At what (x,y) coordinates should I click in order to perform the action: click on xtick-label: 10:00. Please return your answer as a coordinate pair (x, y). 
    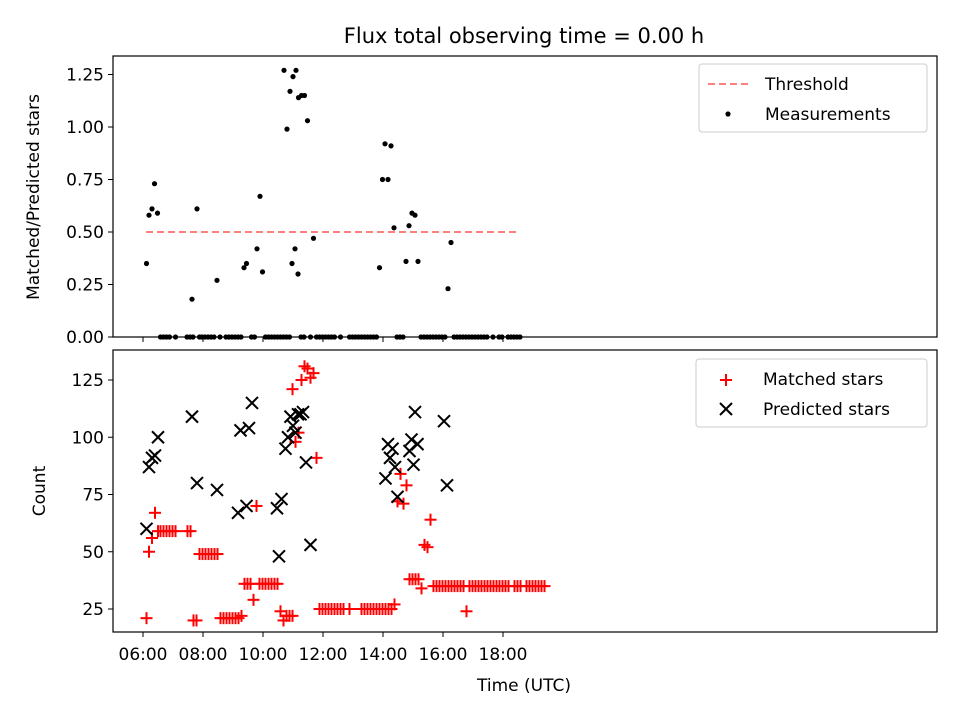
    Looking at the image, I should click on (263, 655).